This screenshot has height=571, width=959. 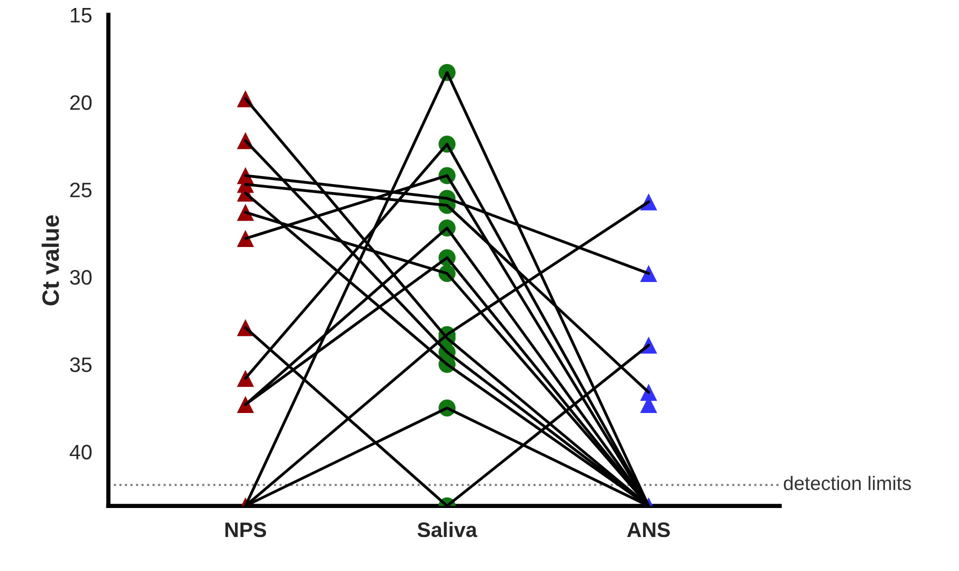 I want to click on y-tick-label: 15, so click(x=81, y=15).